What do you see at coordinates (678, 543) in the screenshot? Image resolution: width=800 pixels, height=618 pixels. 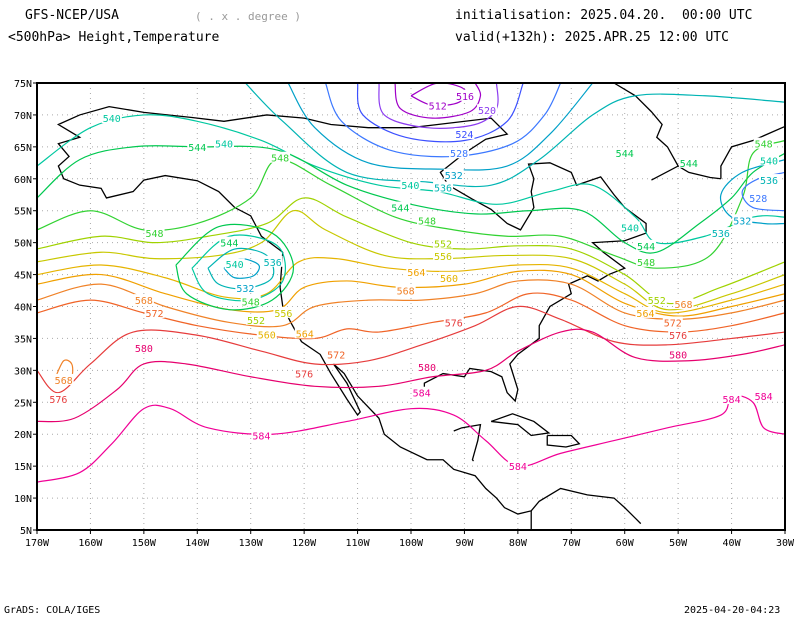 I see `lon-label: 50W` at bounding box center [678, 543].